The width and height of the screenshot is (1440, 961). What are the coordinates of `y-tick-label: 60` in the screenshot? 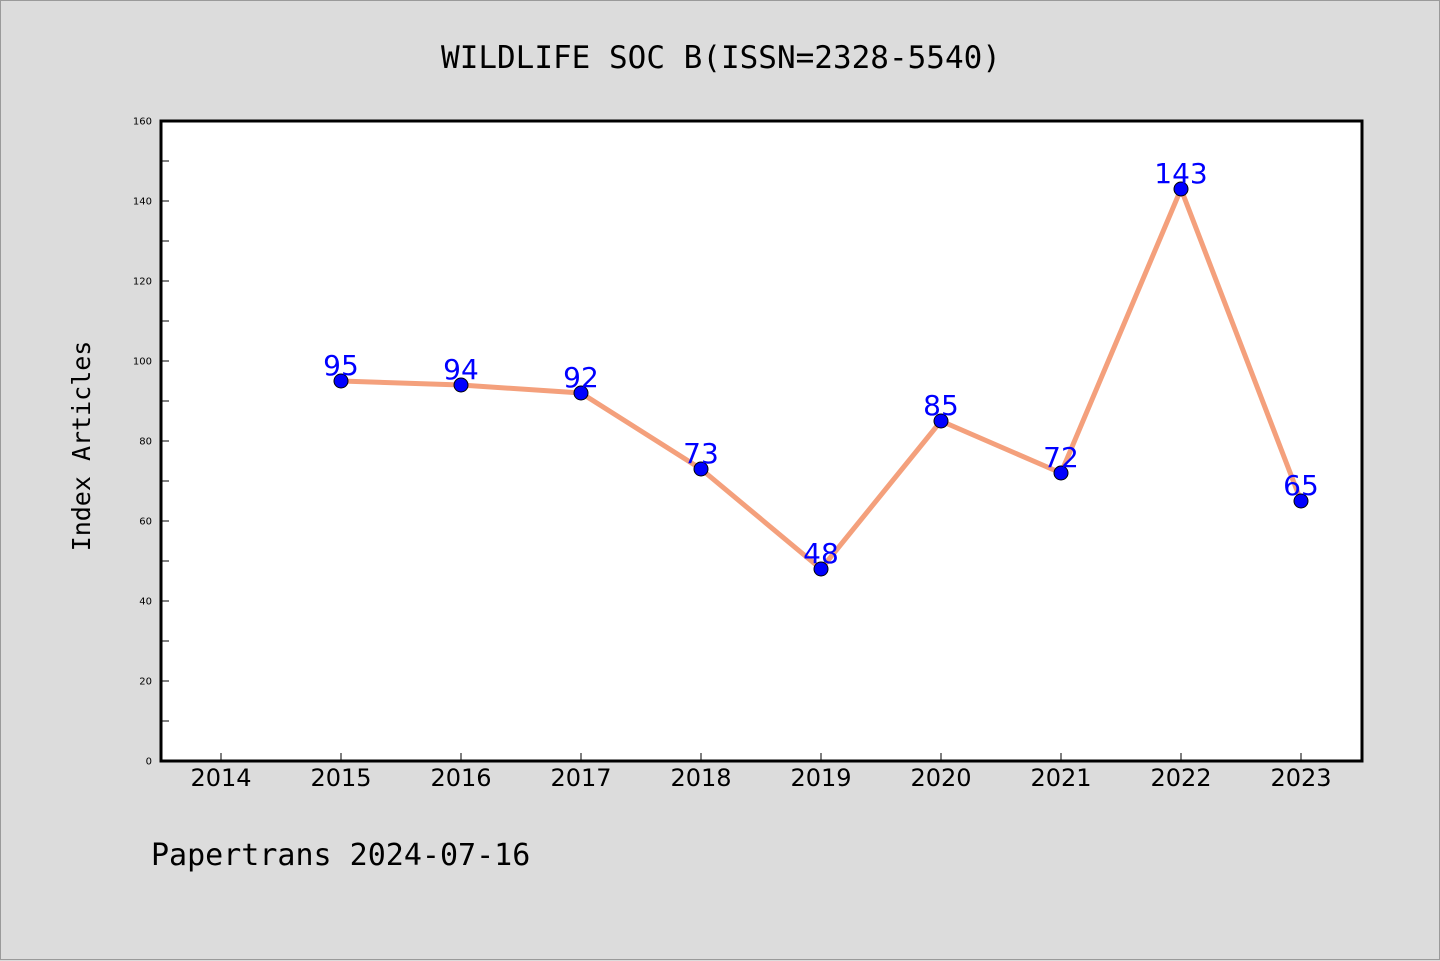 It's located at (145, 522).